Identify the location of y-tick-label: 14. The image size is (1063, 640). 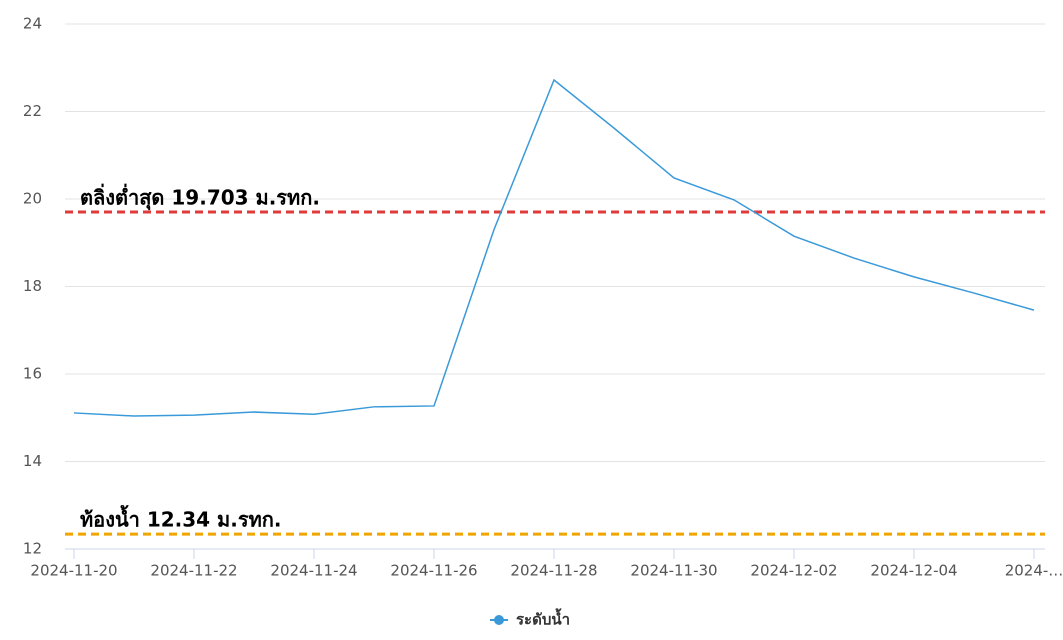
(32, 461).